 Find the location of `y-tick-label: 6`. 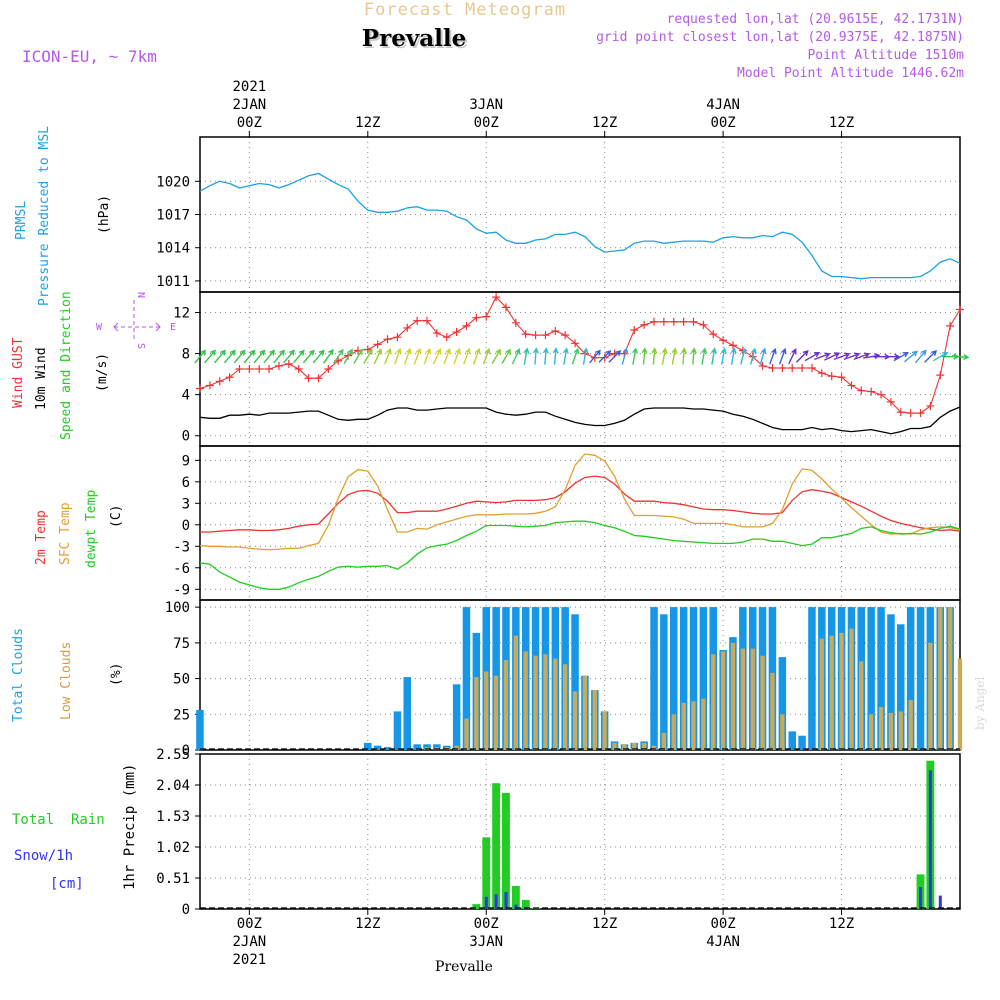

y-tick-label: 6 is located at coordinates (186, 483).